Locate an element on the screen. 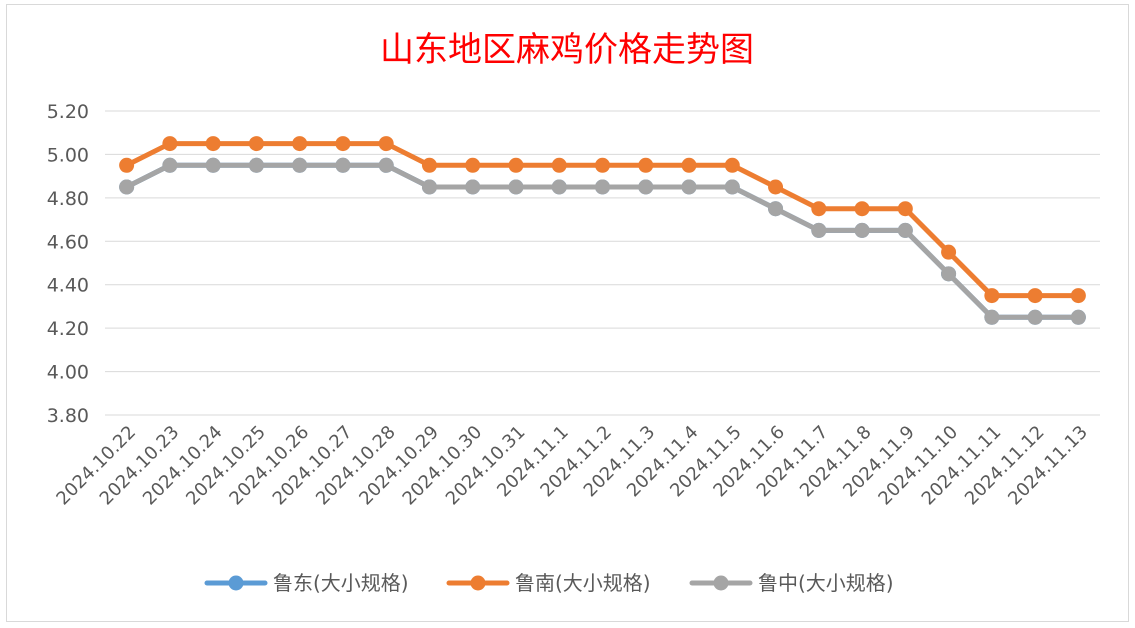  chart-title: 山东地区麻鸡价格走势图 is located at coordinates (567, 50).